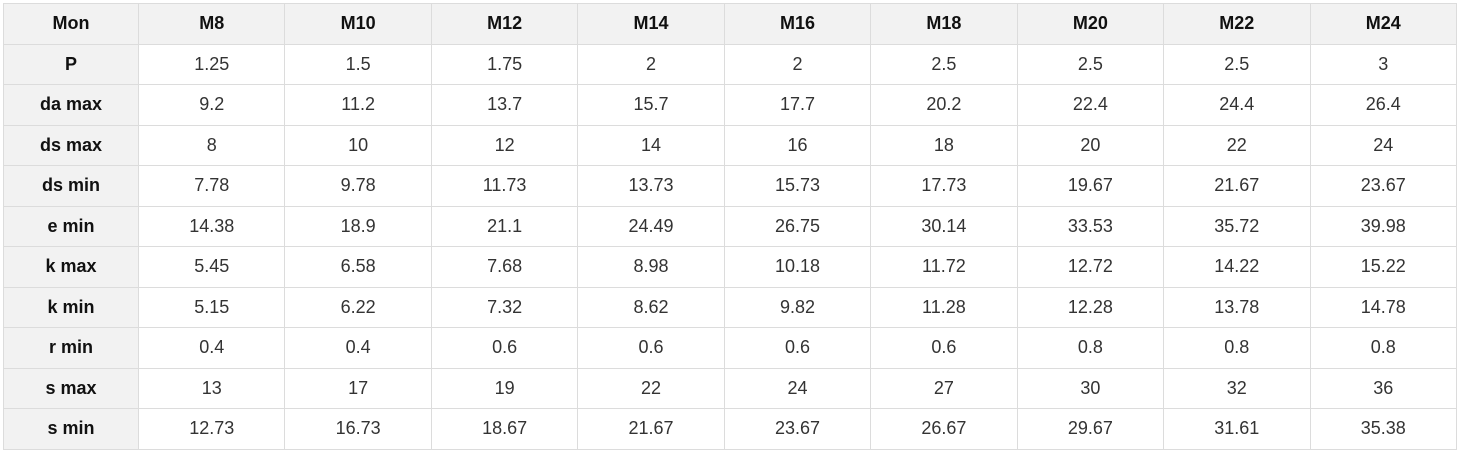 Image resolution: width=1458 pixels, height=455 pixels. Describe the element at coordinates (211, 186) in the screenshot. I see `table-cell: 7.78` at that location.